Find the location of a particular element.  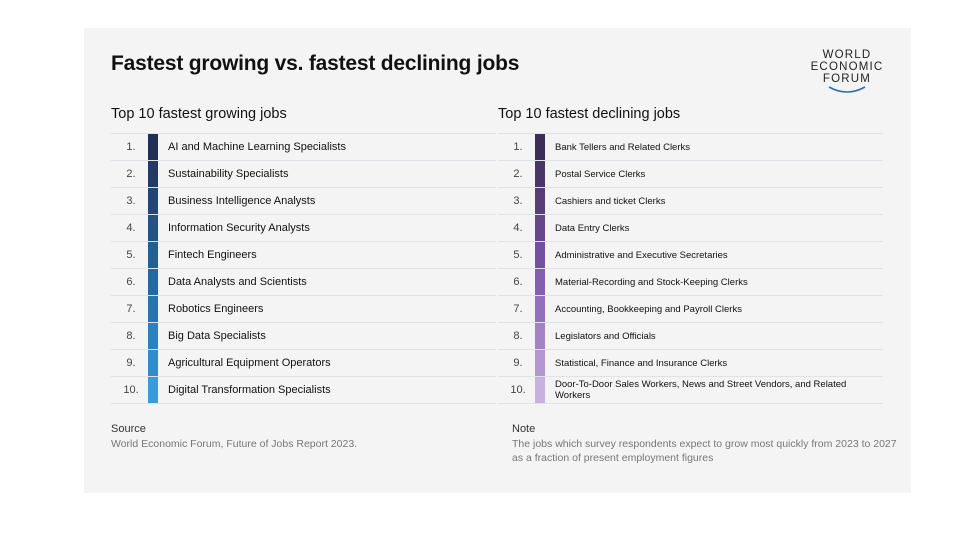

table-row: 6. Data Analysts and Scientists is located at coordinates (303, 282).